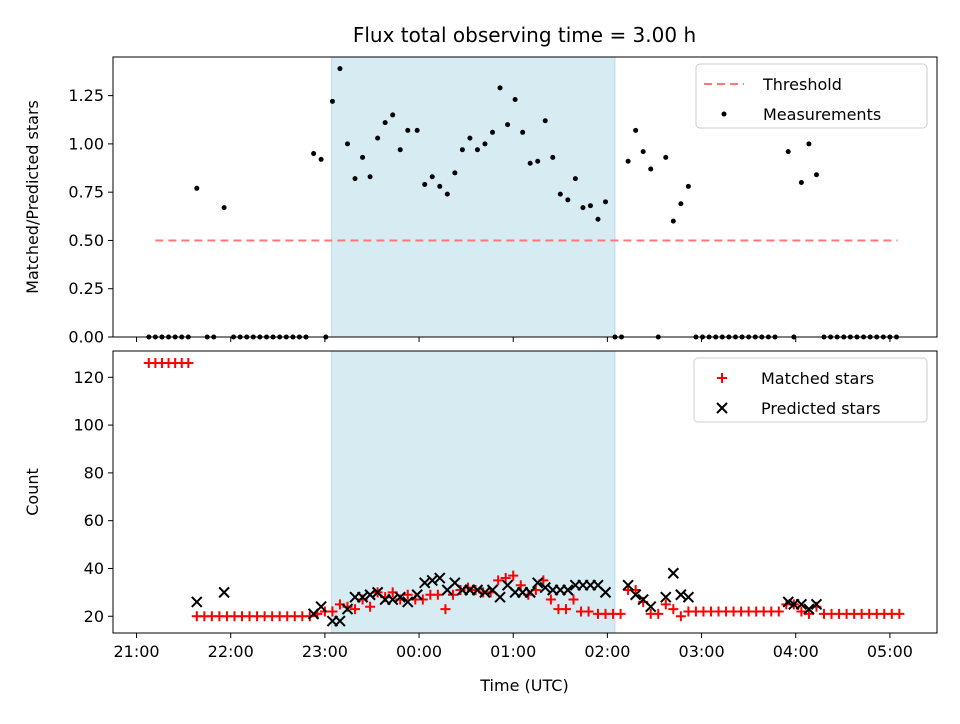  I want to click on shaded-span, so click(473, 197).